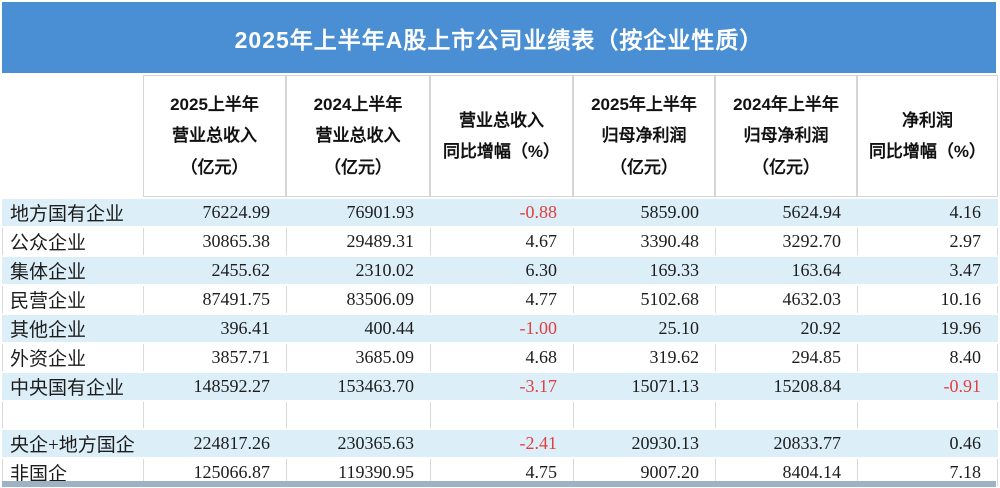 The height and width of the screenshot is (488, 1000). What do you see at coordinates (358, 241) in the screenshot?
I see `value-cell: 29489.31` at bounding box center [358, 241].